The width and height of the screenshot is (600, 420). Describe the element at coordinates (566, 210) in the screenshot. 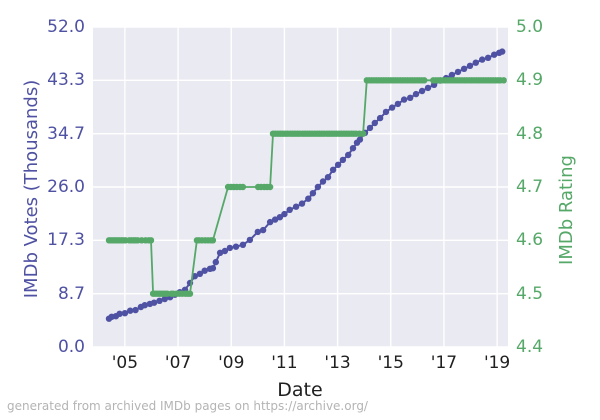

I see `right-axis-title: IMDb Rating` at that location.